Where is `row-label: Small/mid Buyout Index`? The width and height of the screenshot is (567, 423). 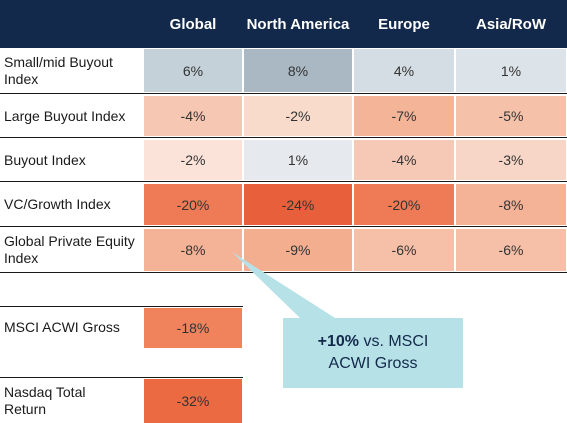 row-label: Small/mid Buyout Index is located at coordinates (58, 70).